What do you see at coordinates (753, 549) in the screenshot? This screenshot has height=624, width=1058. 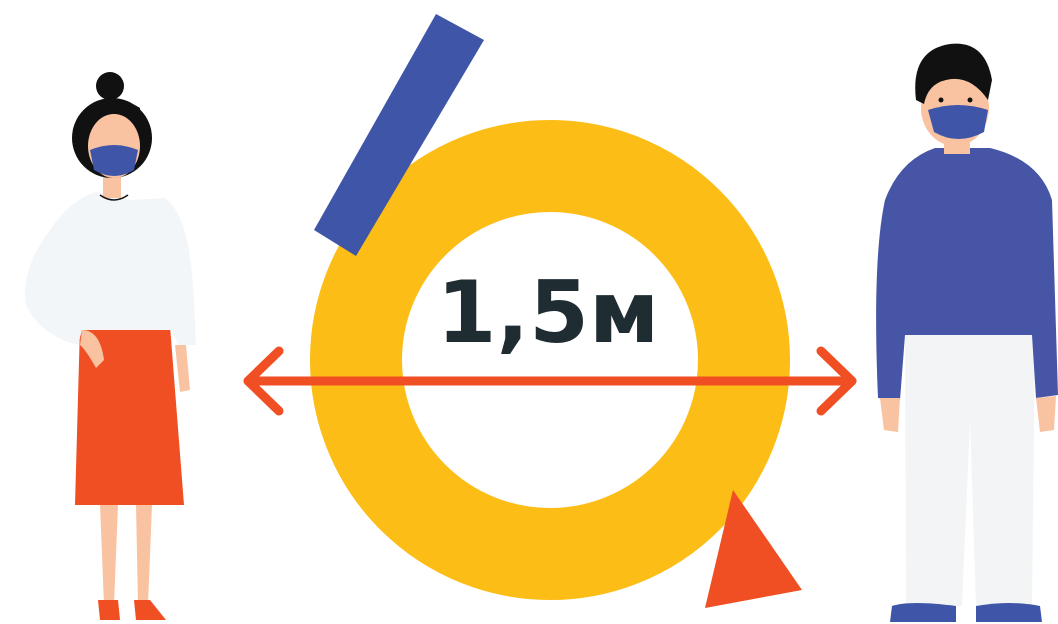 I see `orange-triangle` at bounding box center [753, 549].